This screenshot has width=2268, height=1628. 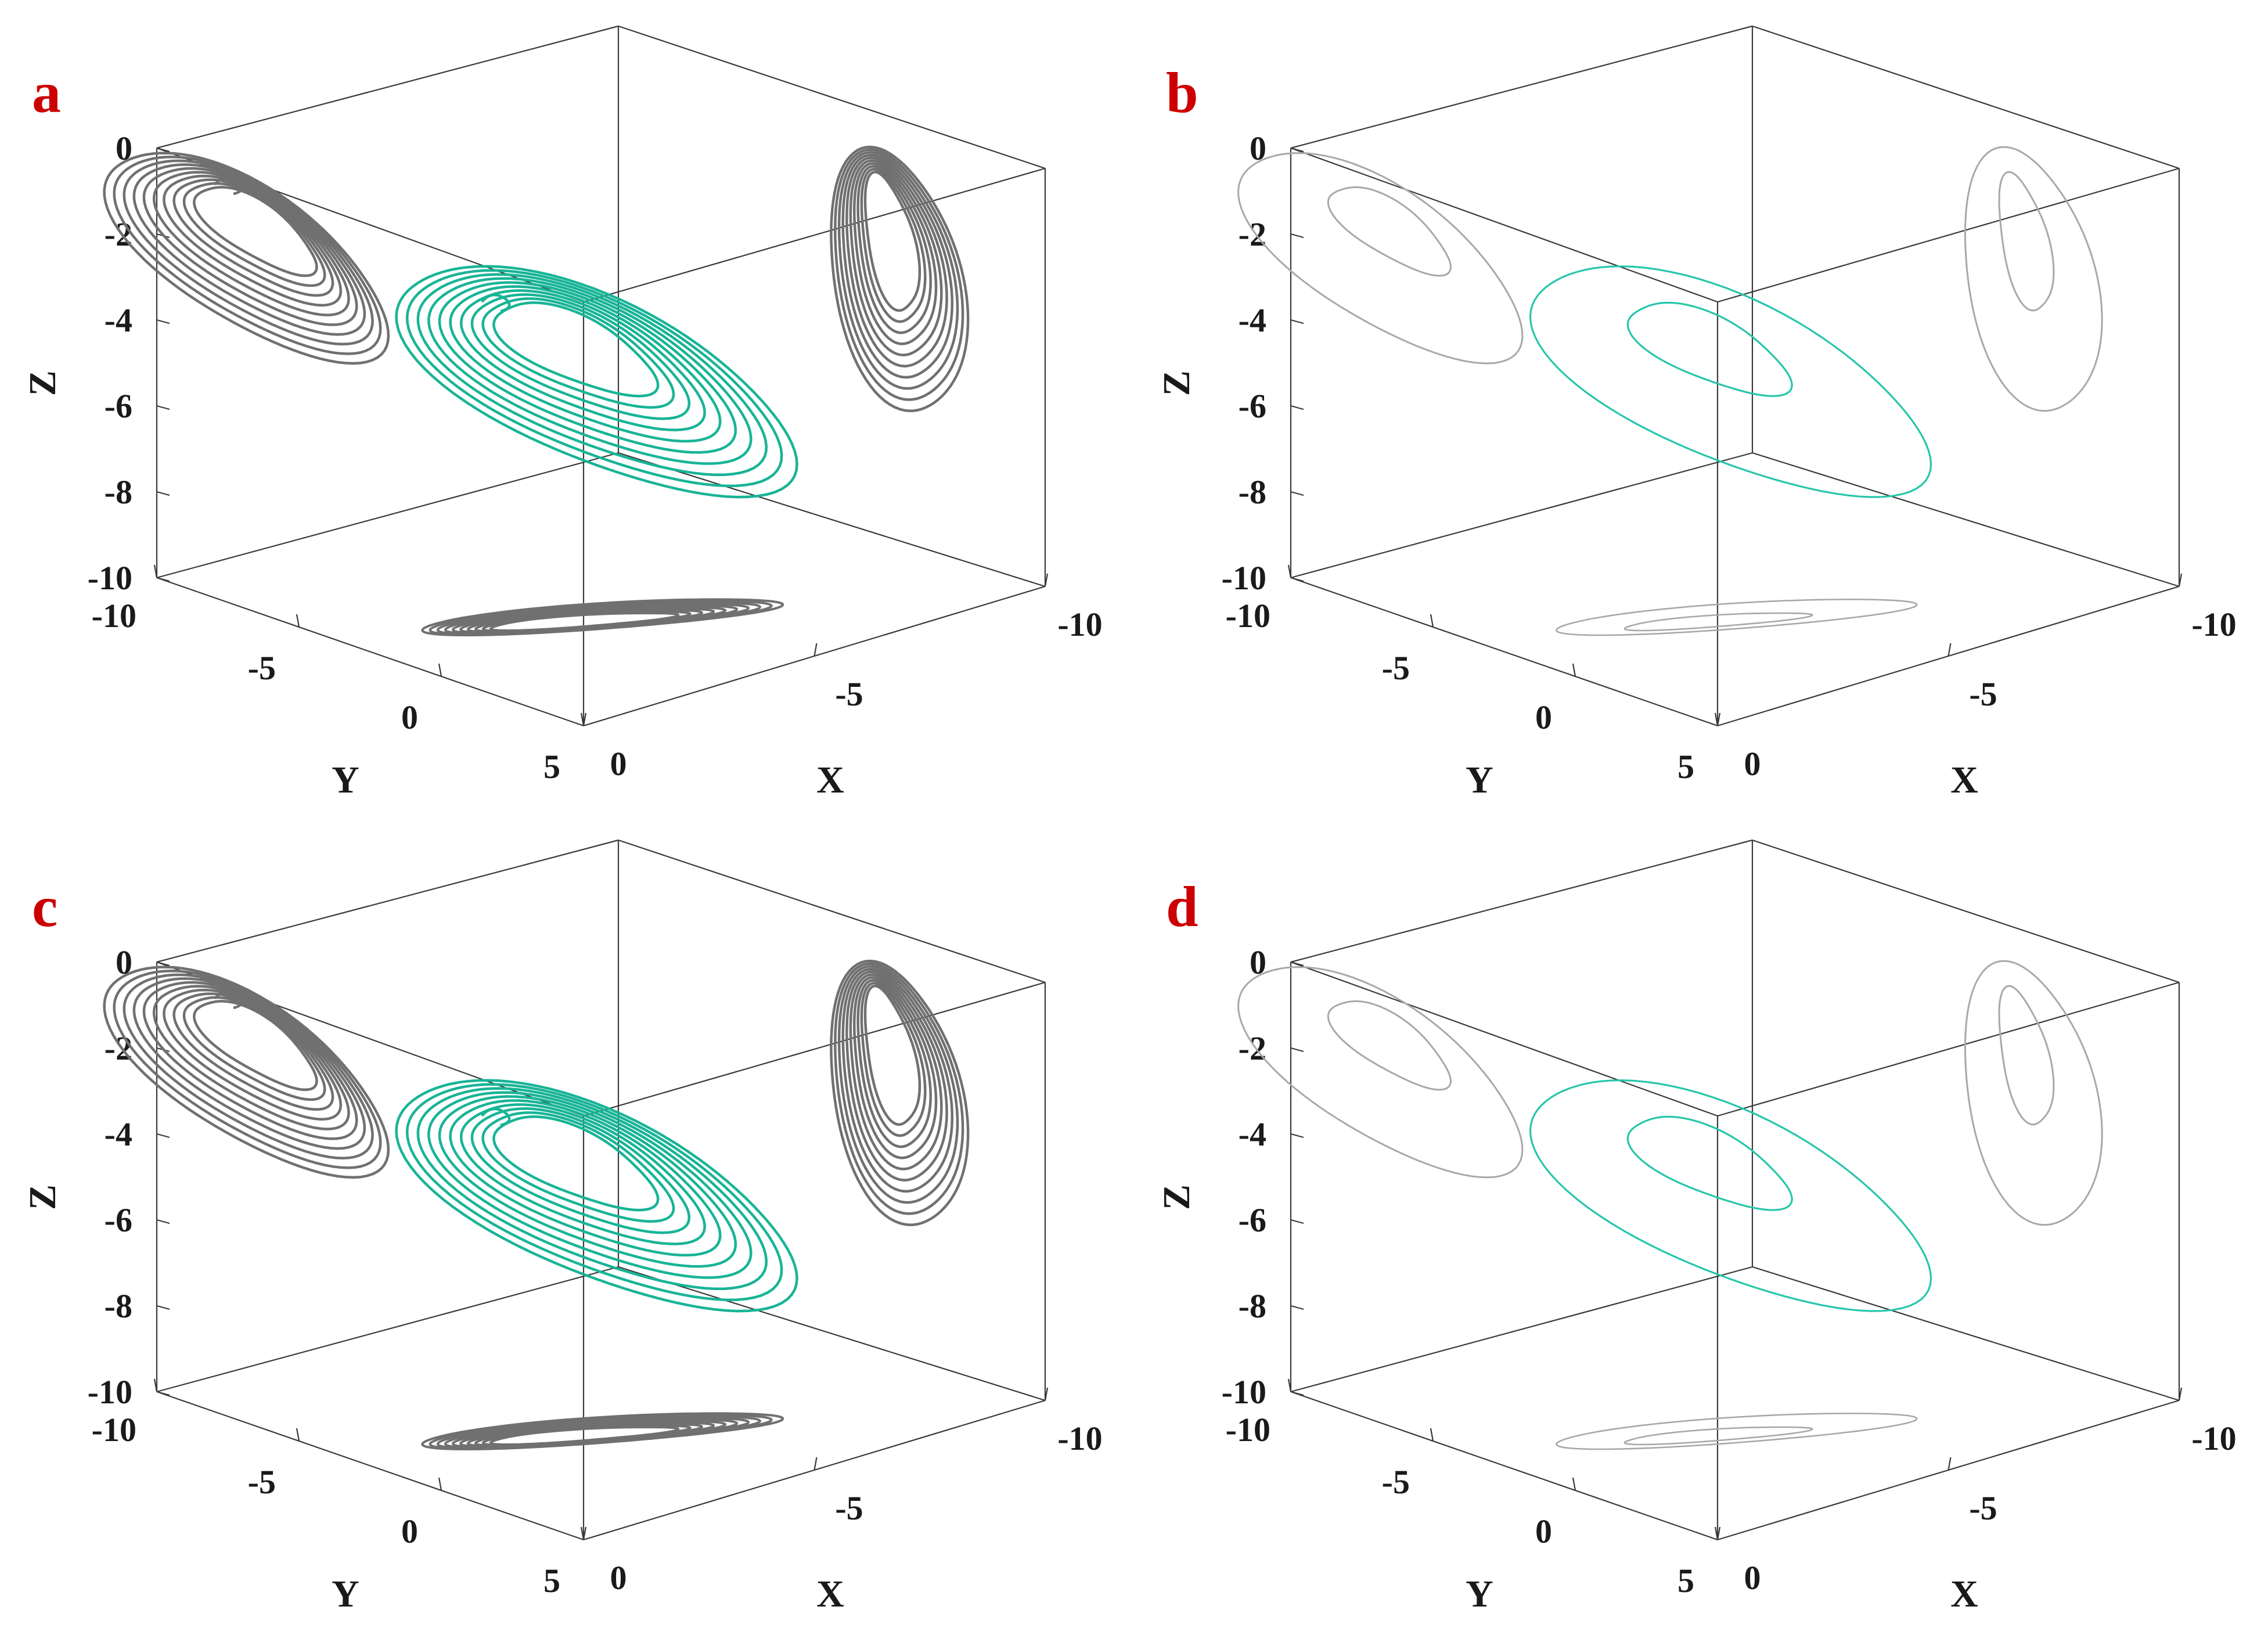 I want to click on z-tick-label: 0, so click(x=1258, y=148).